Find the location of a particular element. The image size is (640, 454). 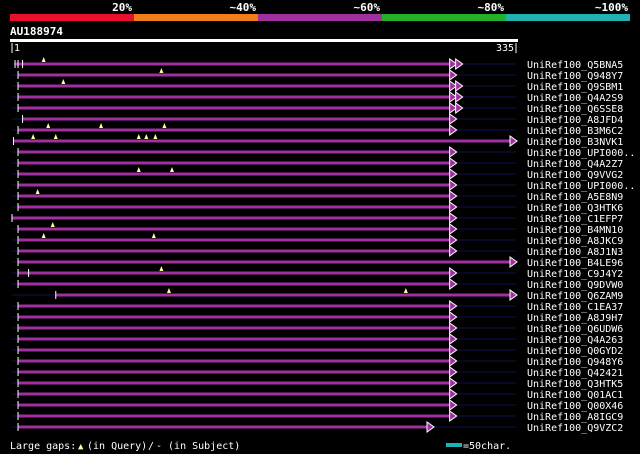

hit-label: UniRef100_A8J9H7 is located at coordinates (575, 318).